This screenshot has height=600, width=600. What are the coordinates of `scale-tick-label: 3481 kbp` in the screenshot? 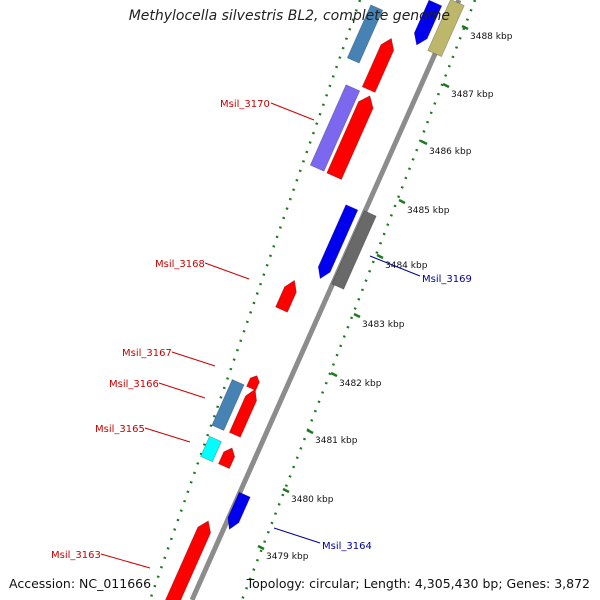 It's located at (336, 441).